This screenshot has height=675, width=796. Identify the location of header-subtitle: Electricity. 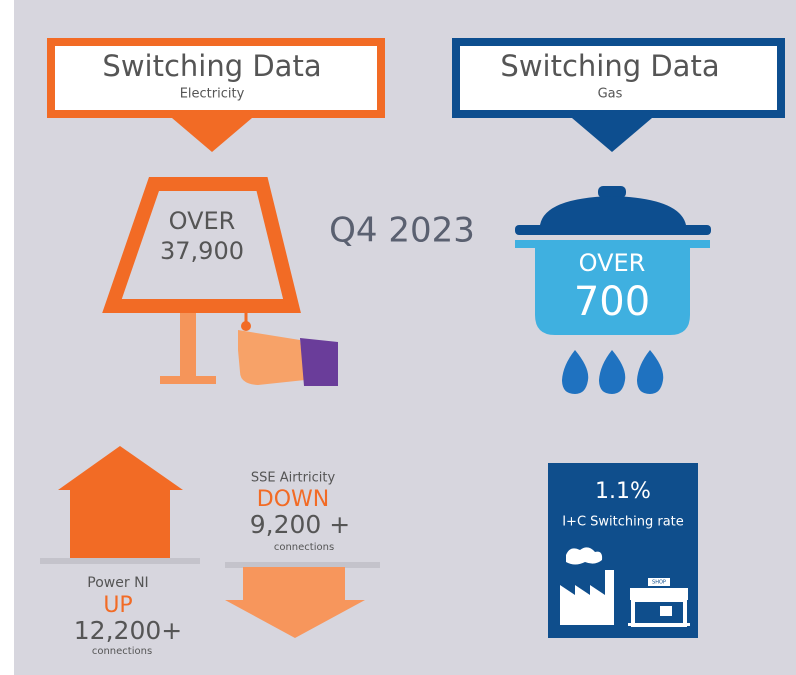
(212, 94).